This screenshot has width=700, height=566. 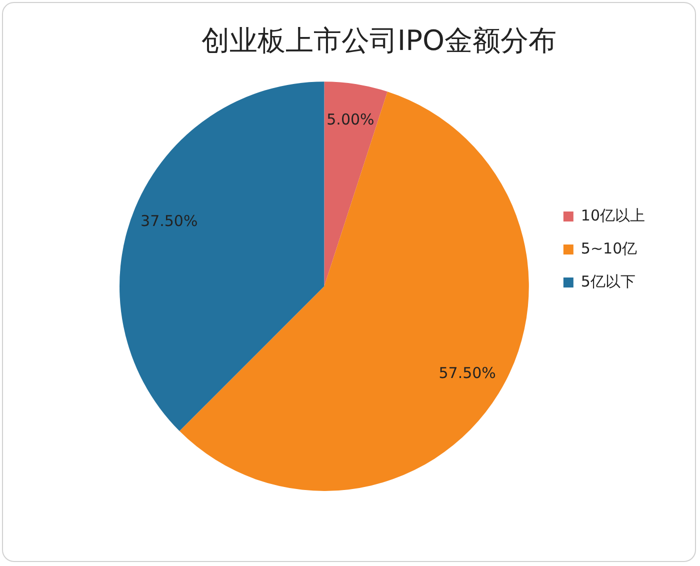 I want to click on chart-title: 创业板上市公司IPO金额分布, so click(x=379, y=41).